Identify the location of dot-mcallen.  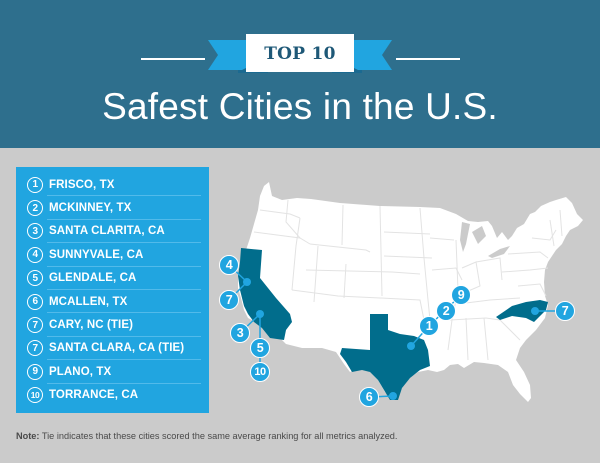
(393, 396).